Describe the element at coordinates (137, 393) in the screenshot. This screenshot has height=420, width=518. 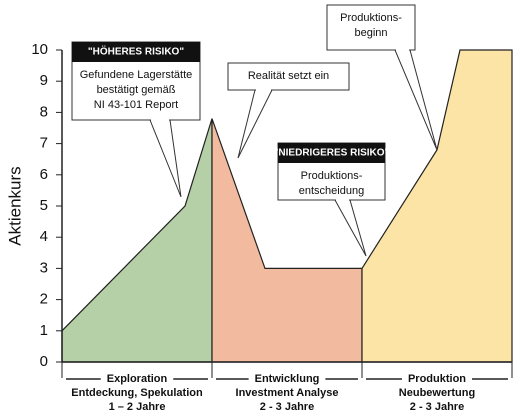
I see `phase-label: Entdeckung, Spekulation` at that location.